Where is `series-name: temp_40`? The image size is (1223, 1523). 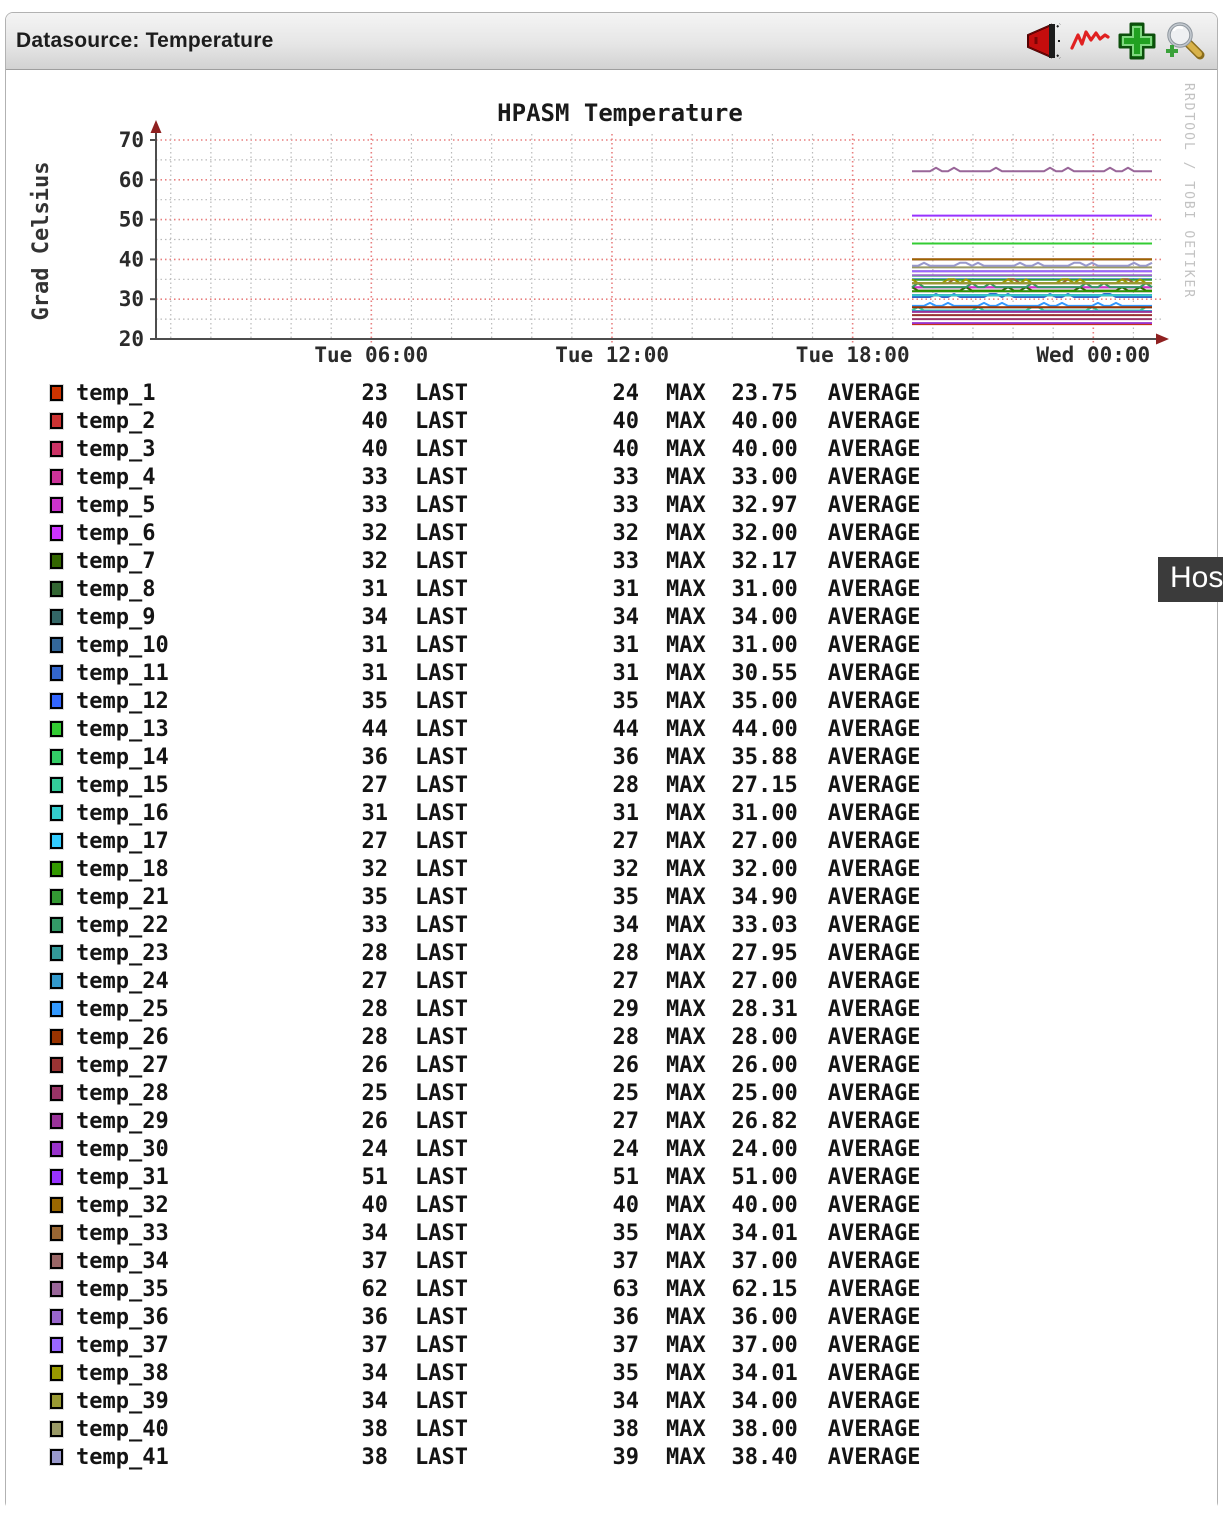 series-name: temp_40 is located at coordinates (122, 1429).